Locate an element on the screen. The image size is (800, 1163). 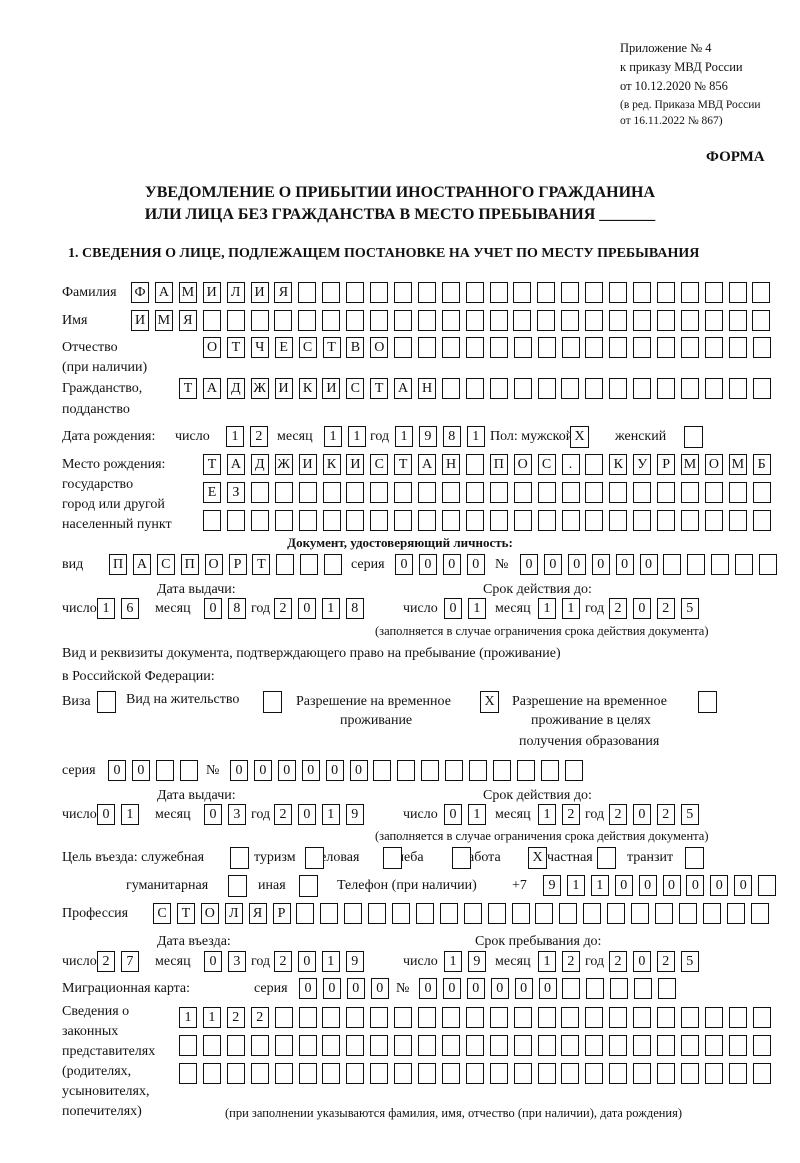
year-cell: 9 is located at coordinates (354, 961).